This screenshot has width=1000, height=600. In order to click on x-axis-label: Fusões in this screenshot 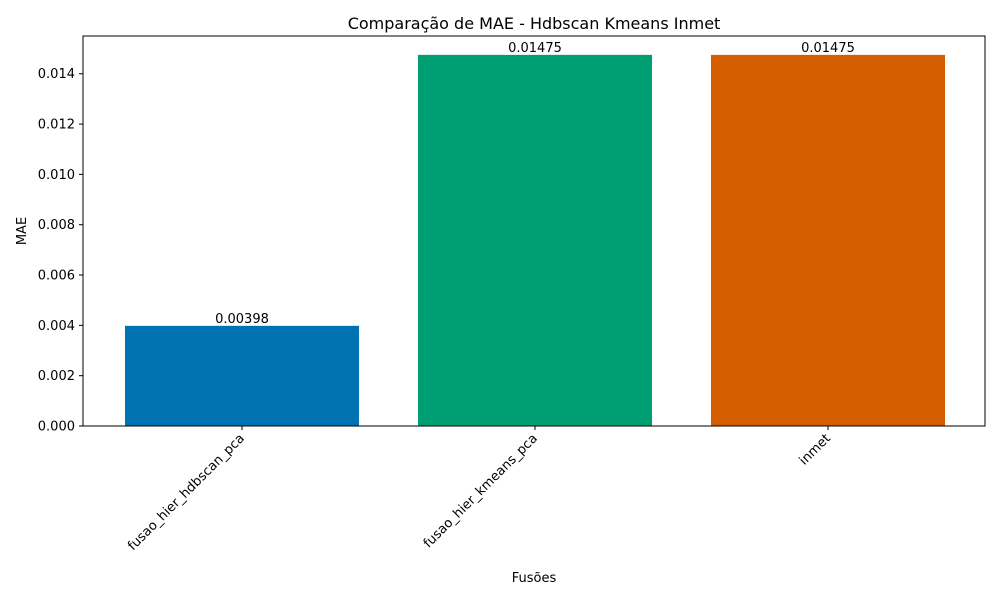, I will do `click(534, 578)`.